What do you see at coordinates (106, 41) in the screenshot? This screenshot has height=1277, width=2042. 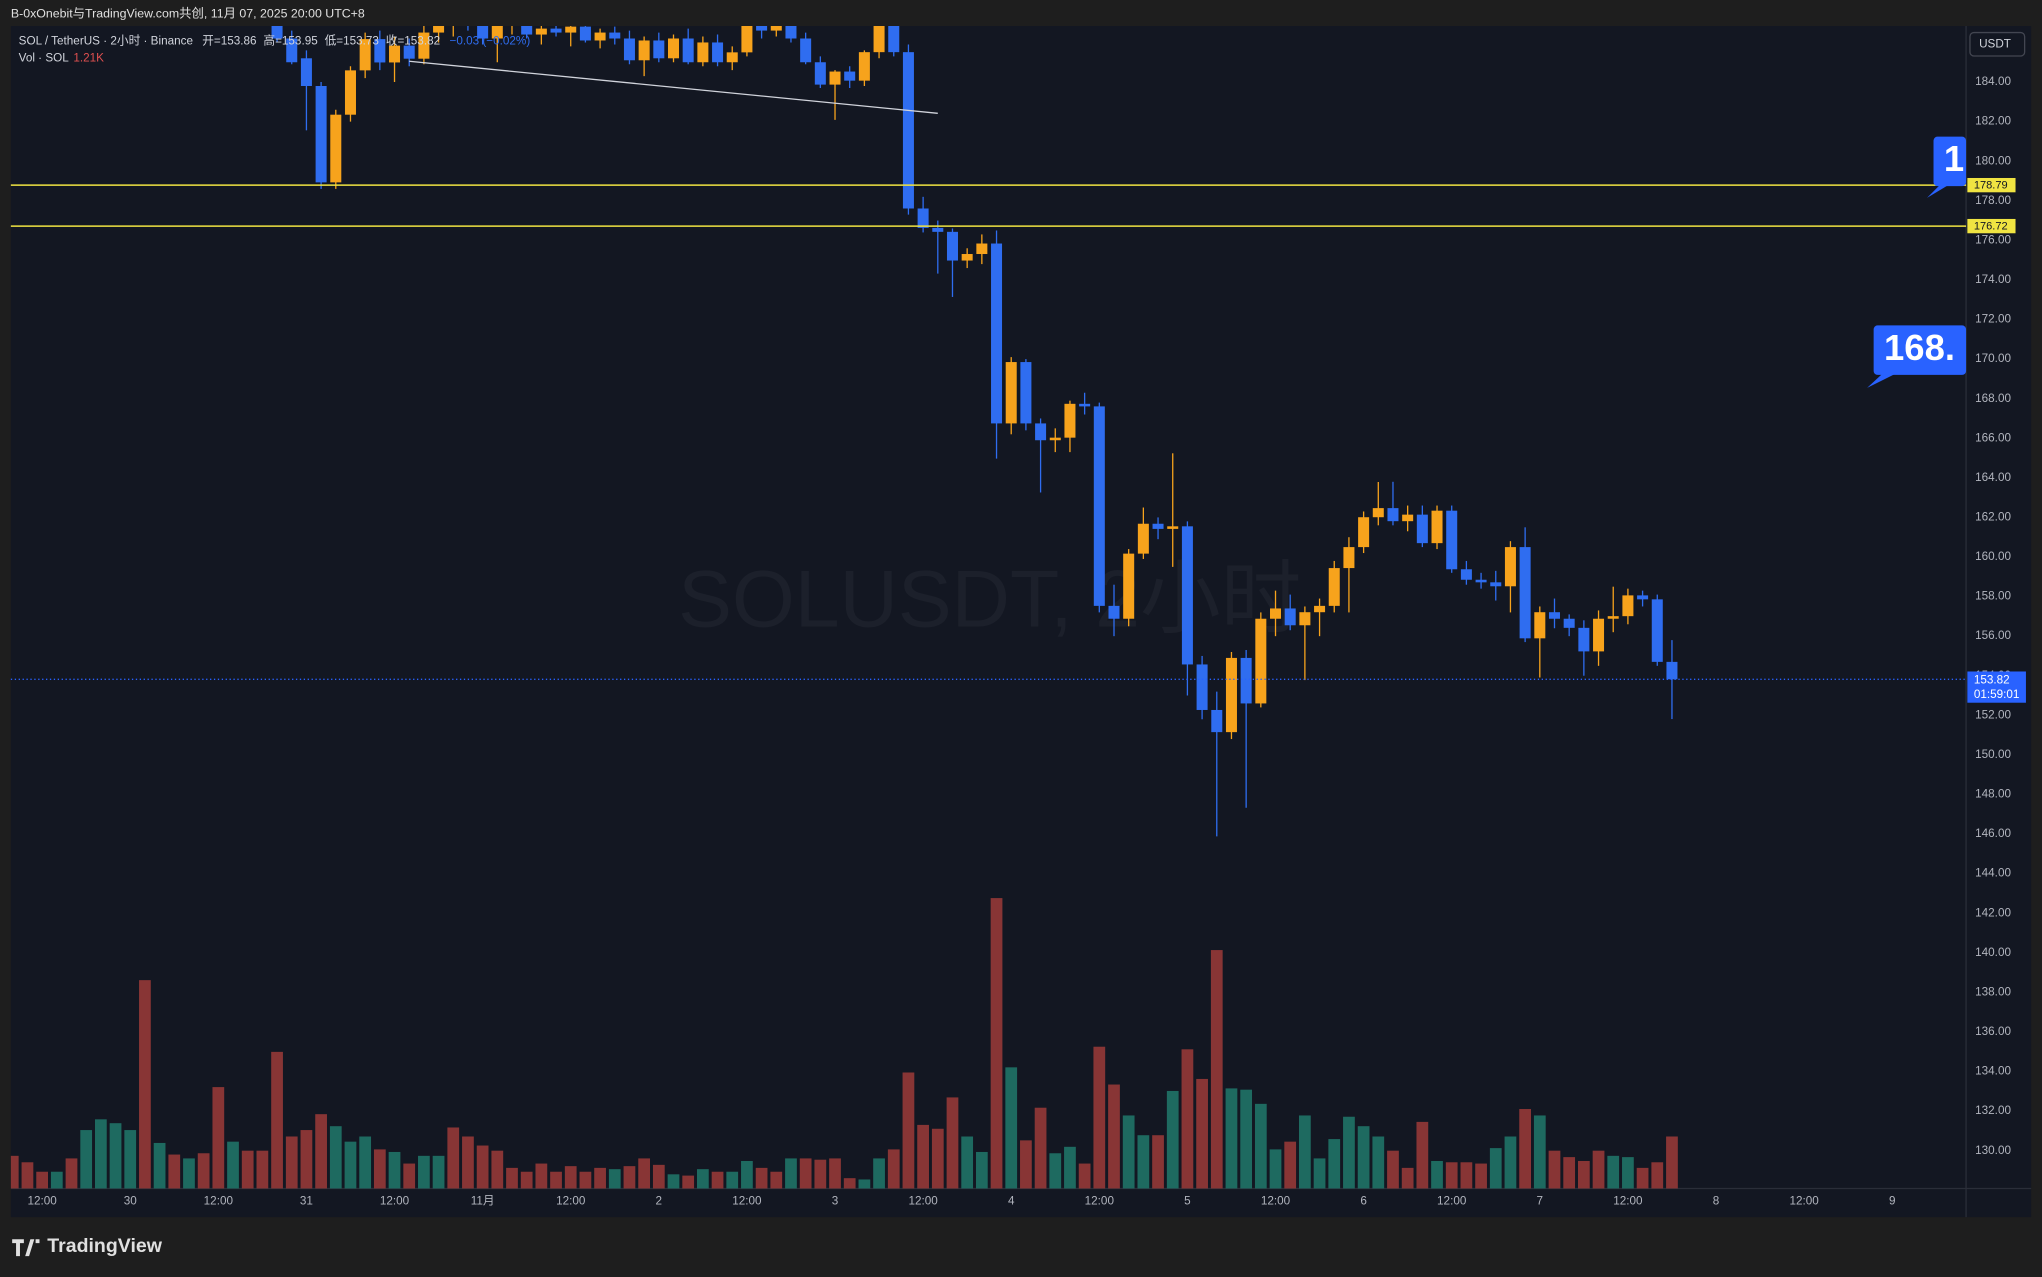 I see `legend-symbol: SOL / TetherUS · 2小时 · Binance` at bounding box center [106, 41].